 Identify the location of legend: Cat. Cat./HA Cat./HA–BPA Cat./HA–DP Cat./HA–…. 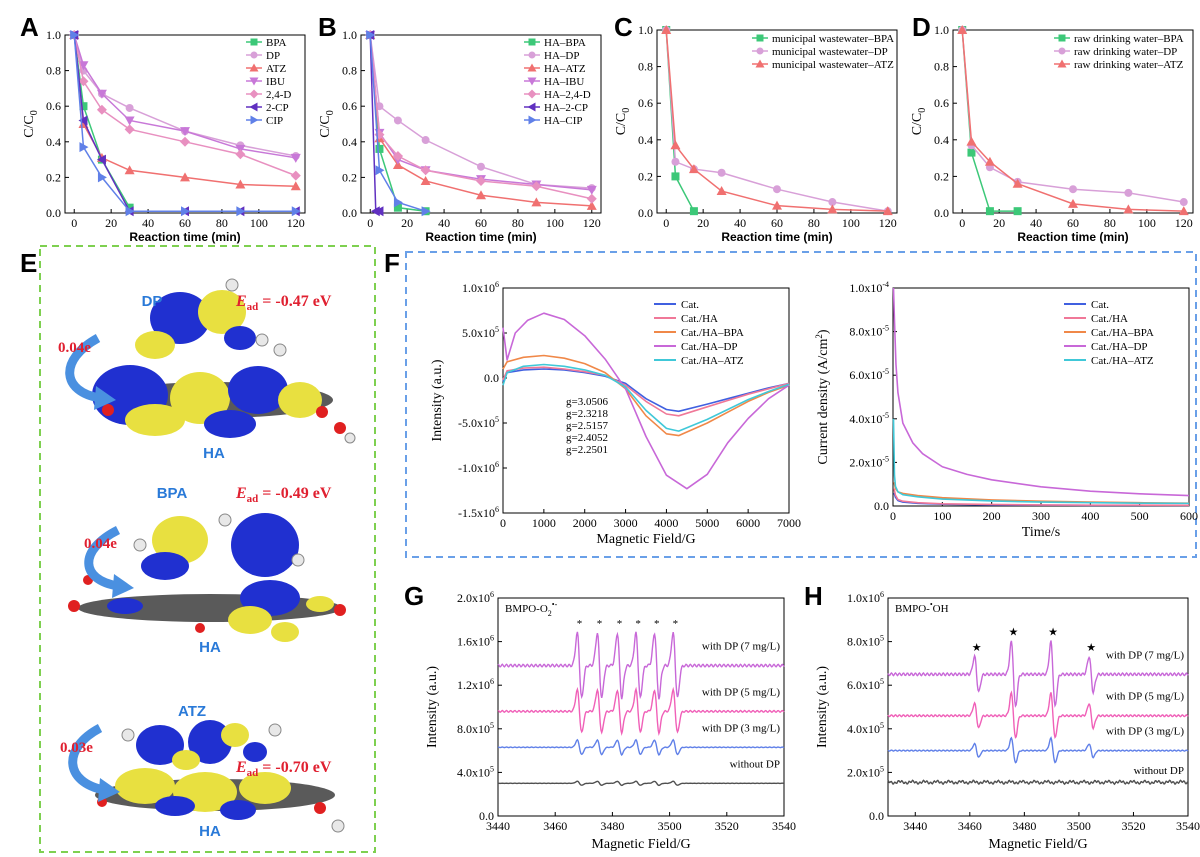
(699, 333).